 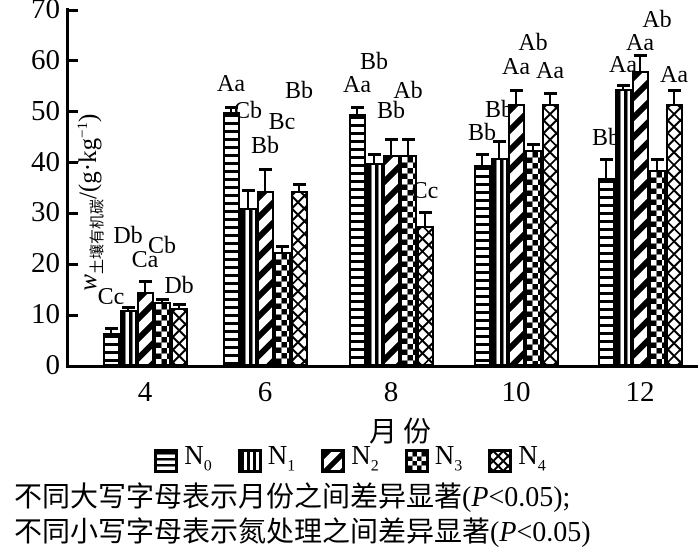 I want to click on significance-letter-N2-month-4: Ca, so click(x=145, y=260).